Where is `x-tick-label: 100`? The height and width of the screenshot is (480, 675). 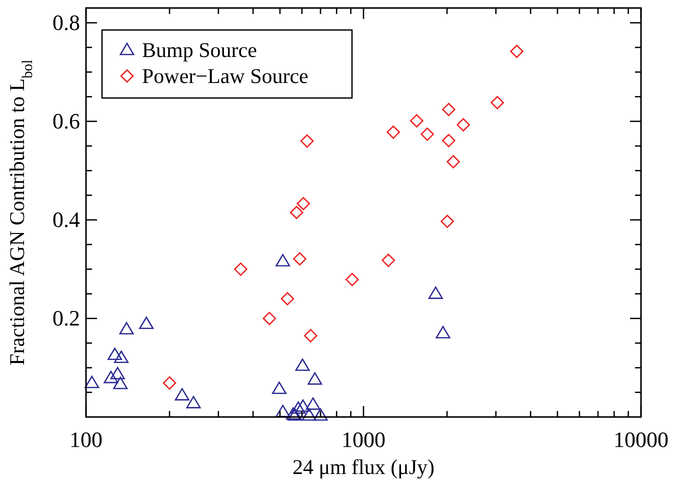 x-tick-label: 100 is located at coordinates (86, 439).